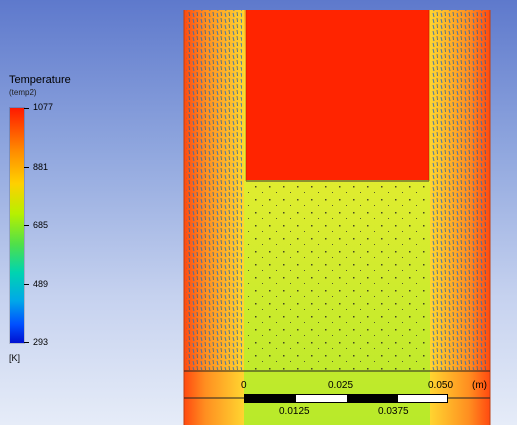  Describe the element at coordinates (17, 225) in the screenshot. I see `legend-colorbar` at that location.